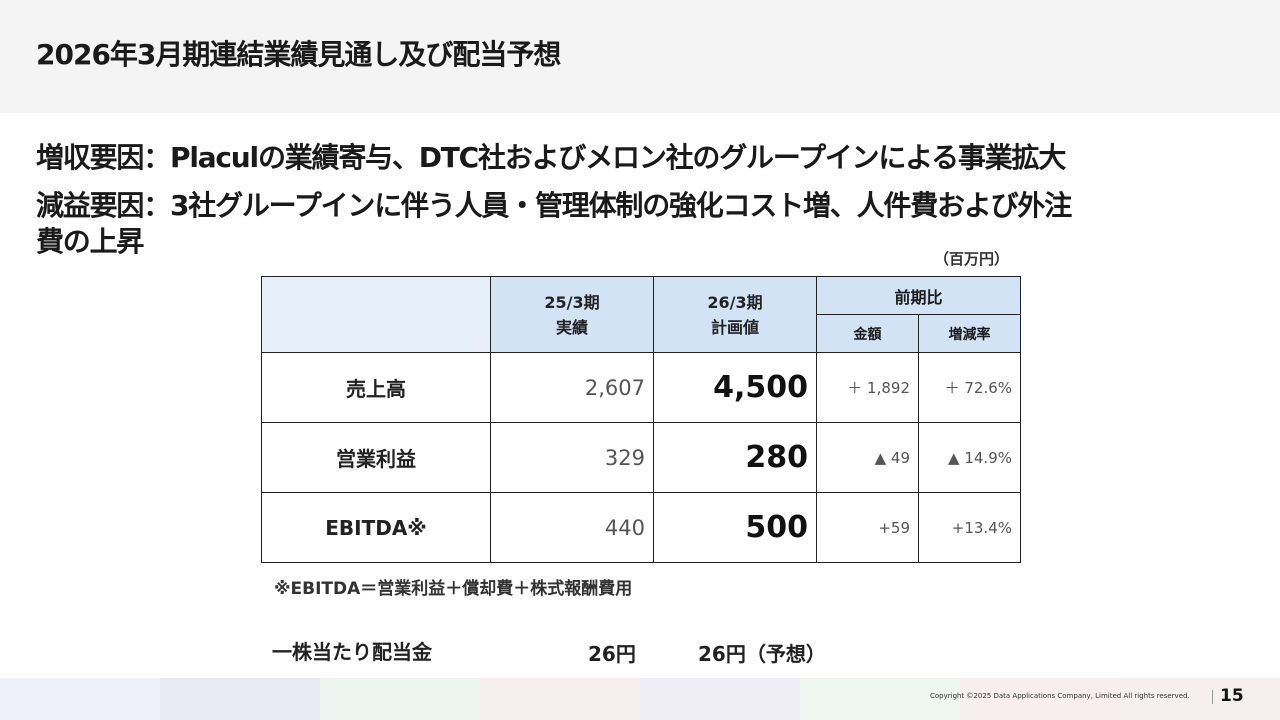 The width and height of the screenshot is (1280, 720). What do you see at coordinates (735, 457) in the screenshot?
I see `row-plan-value: 280` at bounding box center [735, 457].